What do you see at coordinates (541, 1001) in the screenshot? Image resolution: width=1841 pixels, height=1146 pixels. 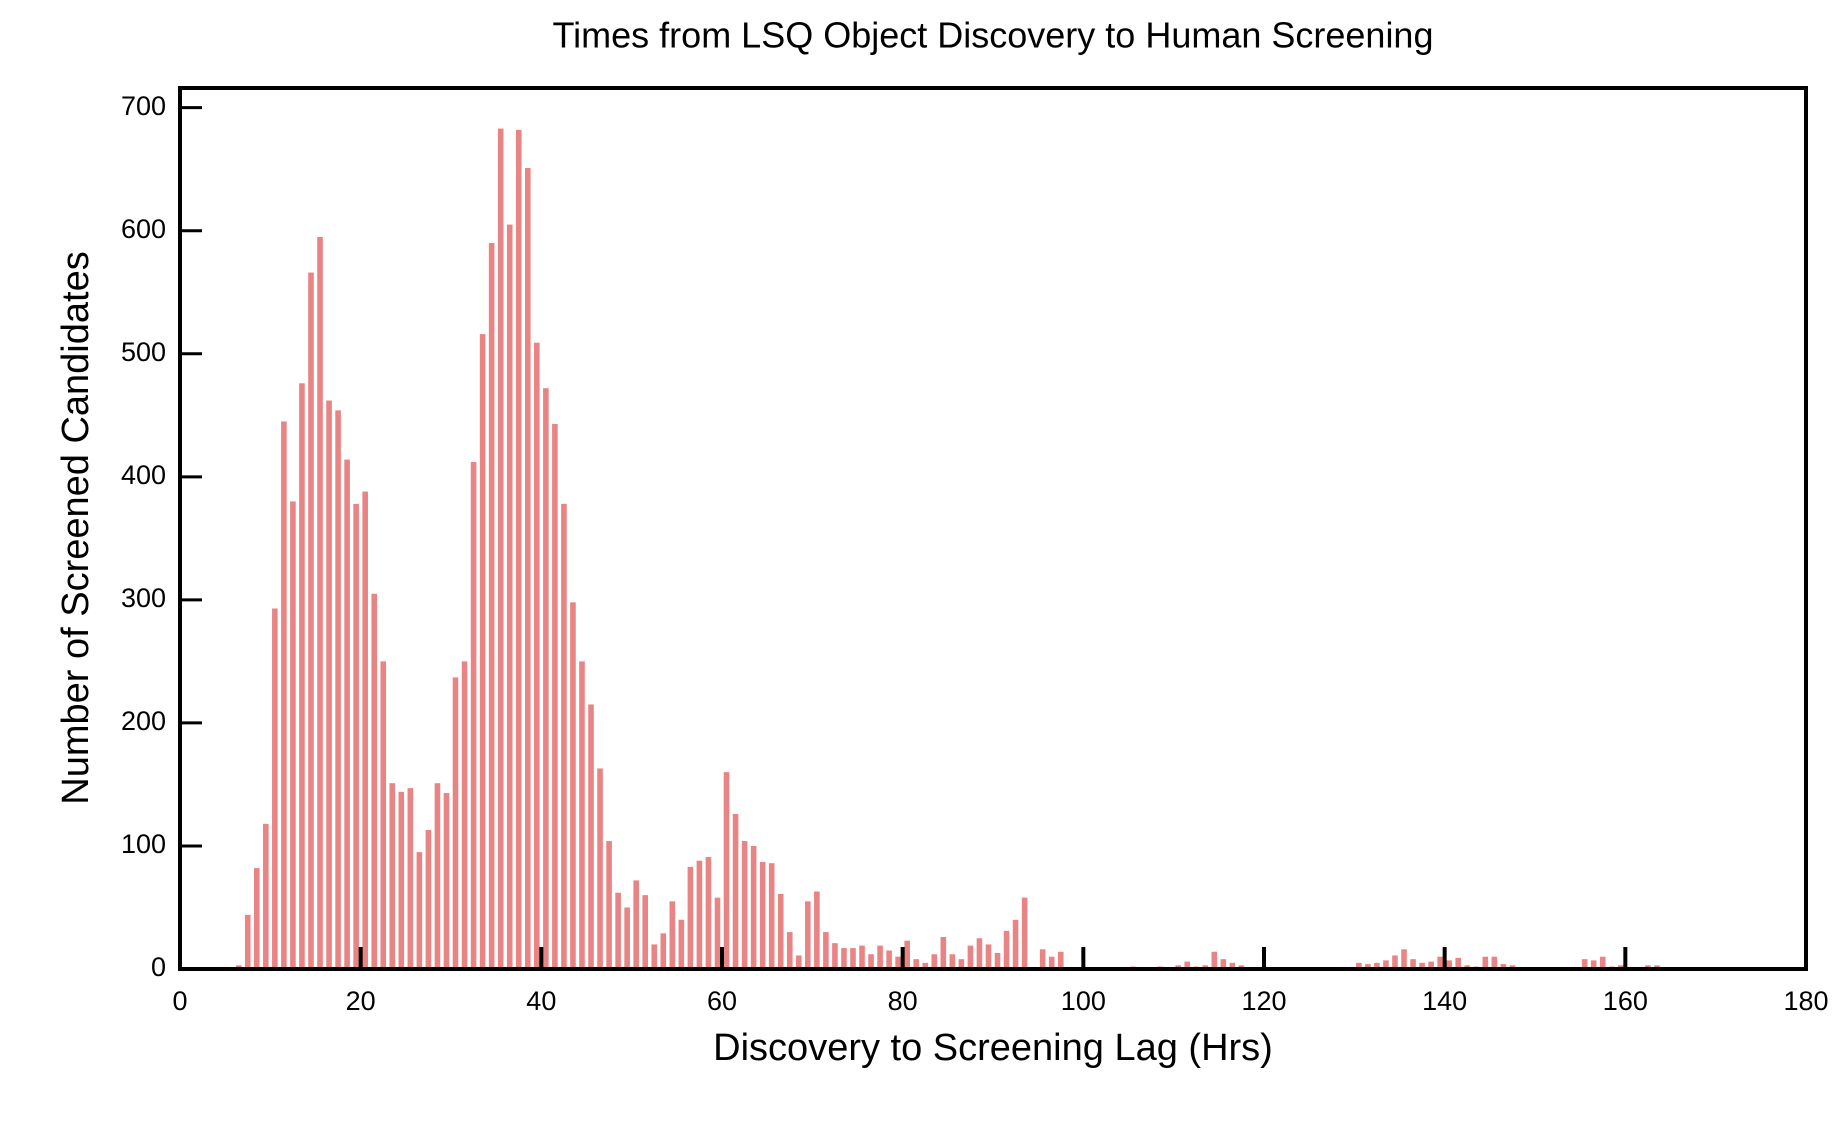 I see `x-tick-label: 40` at bounding box center [541, 1001].